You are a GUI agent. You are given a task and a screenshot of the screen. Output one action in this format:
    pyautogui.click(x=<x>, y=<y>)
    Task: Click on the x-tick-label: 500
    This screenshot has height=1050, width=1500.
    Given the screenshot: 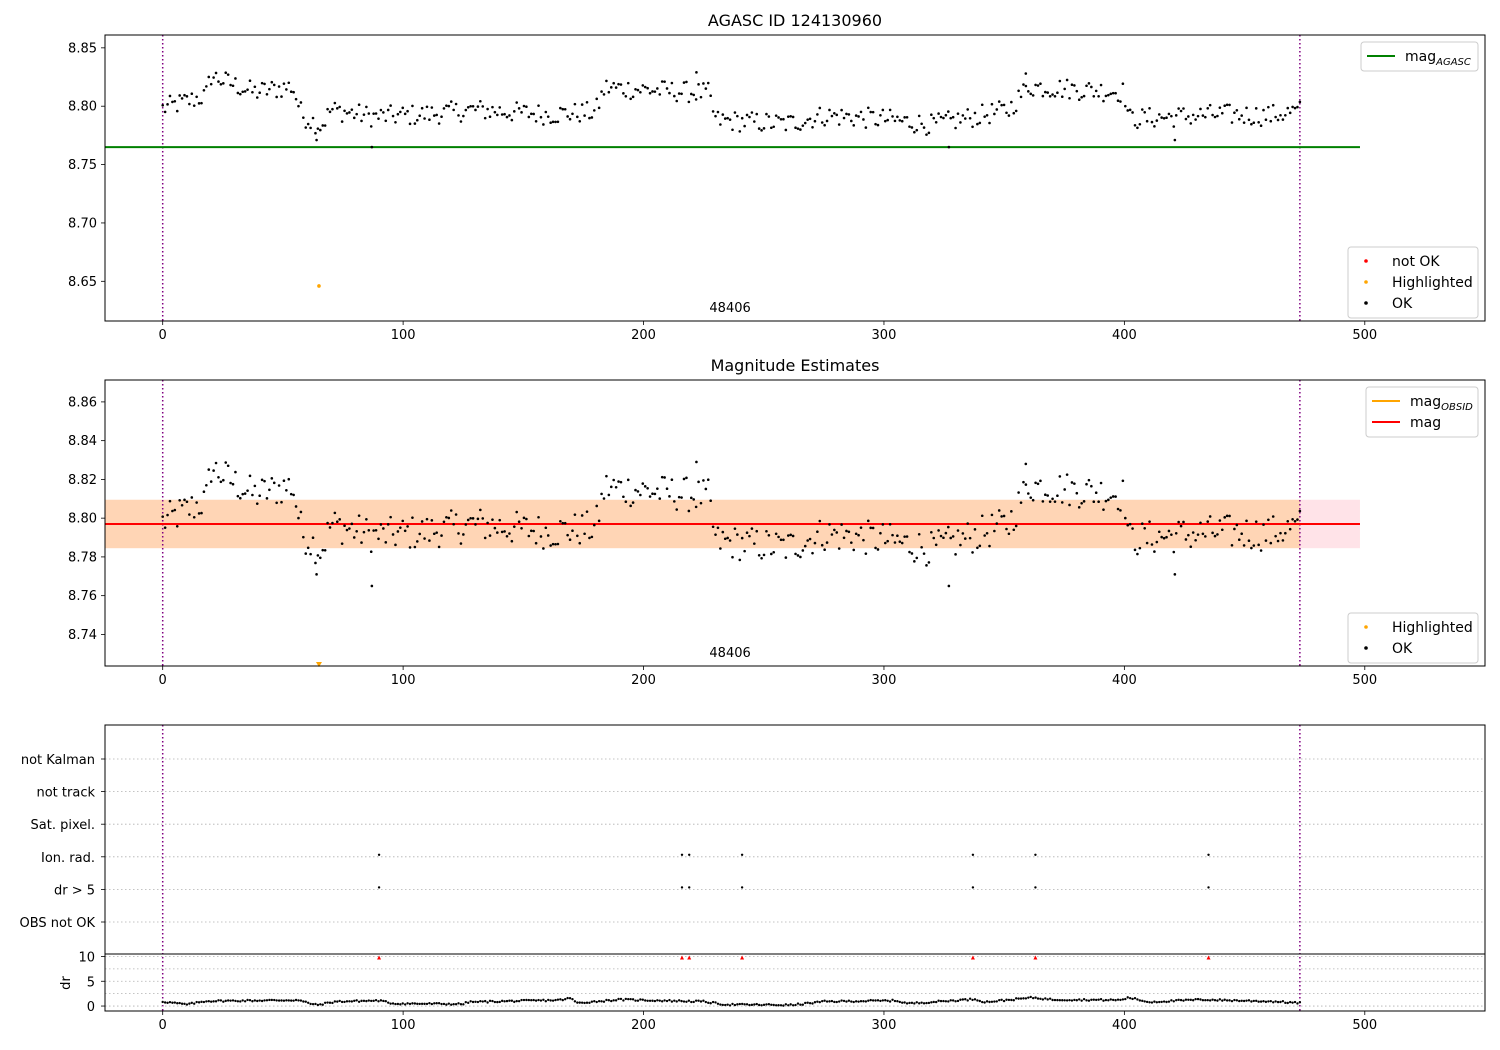 What is the action you would take?
    pyautogui.click(x=1364, y=680)
    